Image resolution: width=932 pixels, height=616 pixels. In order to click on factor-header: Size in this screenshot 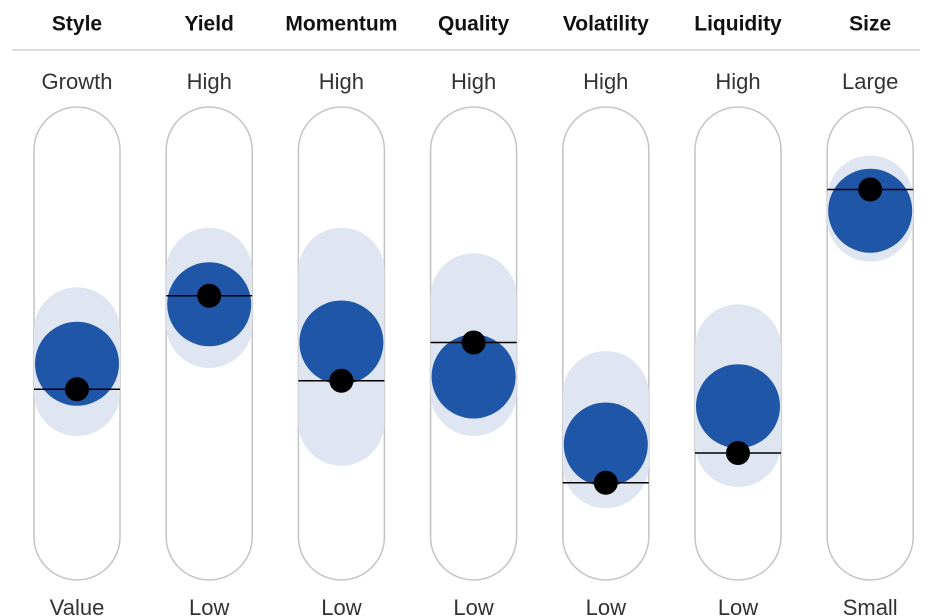, I will do `click(870, 24)`.